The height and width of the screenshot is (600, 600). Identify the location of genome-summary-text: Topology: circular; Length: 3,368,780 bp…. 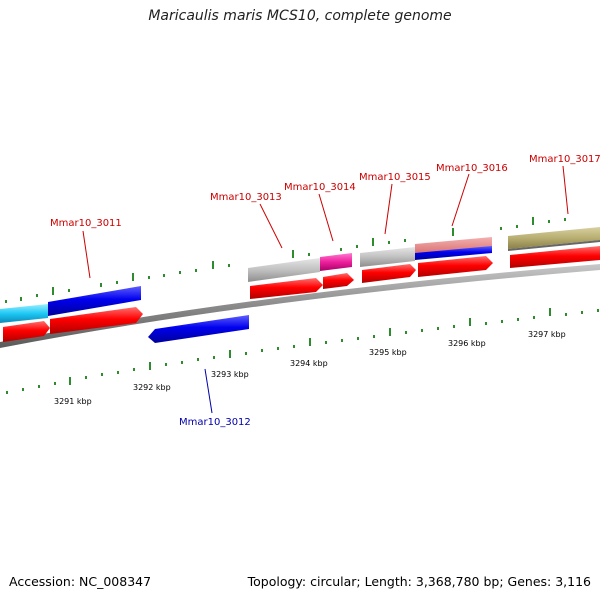
(419, 581).